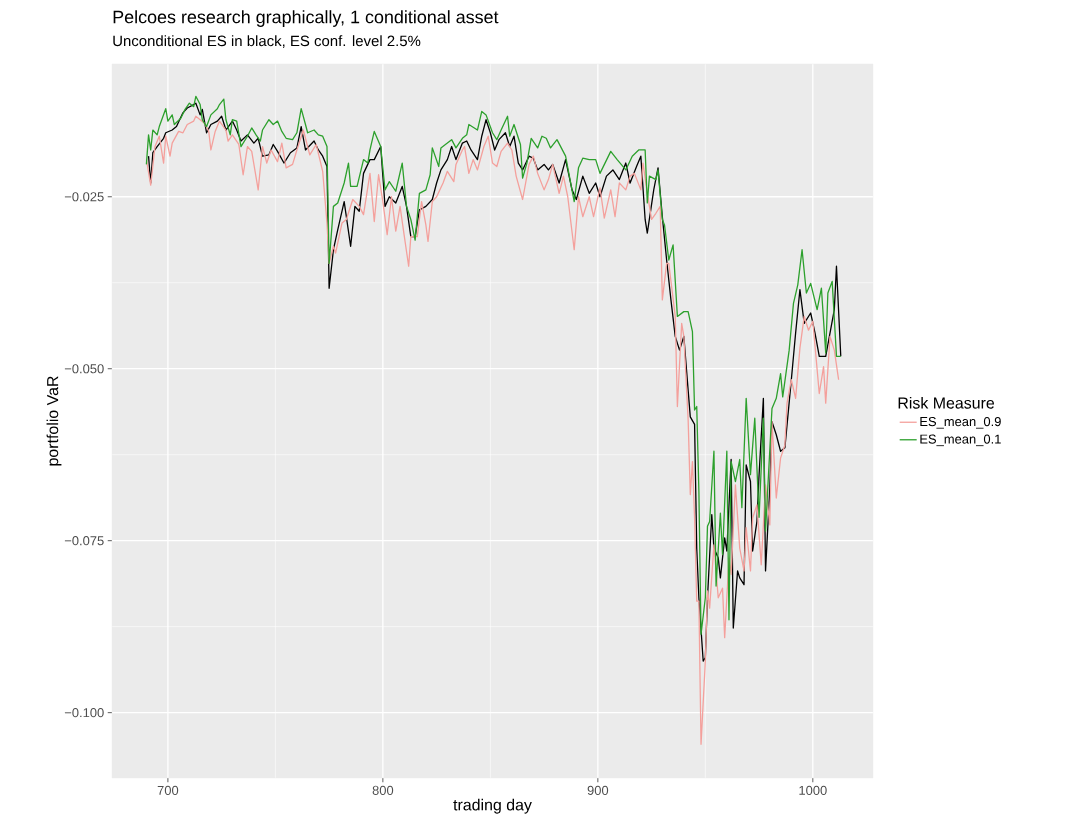 Image resolution: width=1089 pixels, height=825 pixels. I want to click on y-tick-label: −0.075, so click(84, 541).